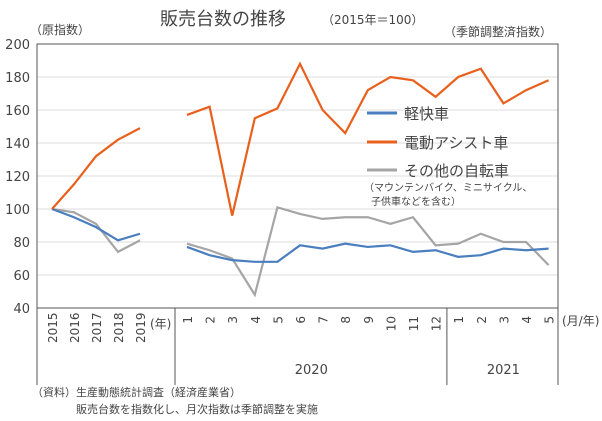 The height and width of the screenshot is (421, 602). Describe the element at coordinates (456, 171) in the screenshot. I see `legend-label: その他の自転車` at that location.